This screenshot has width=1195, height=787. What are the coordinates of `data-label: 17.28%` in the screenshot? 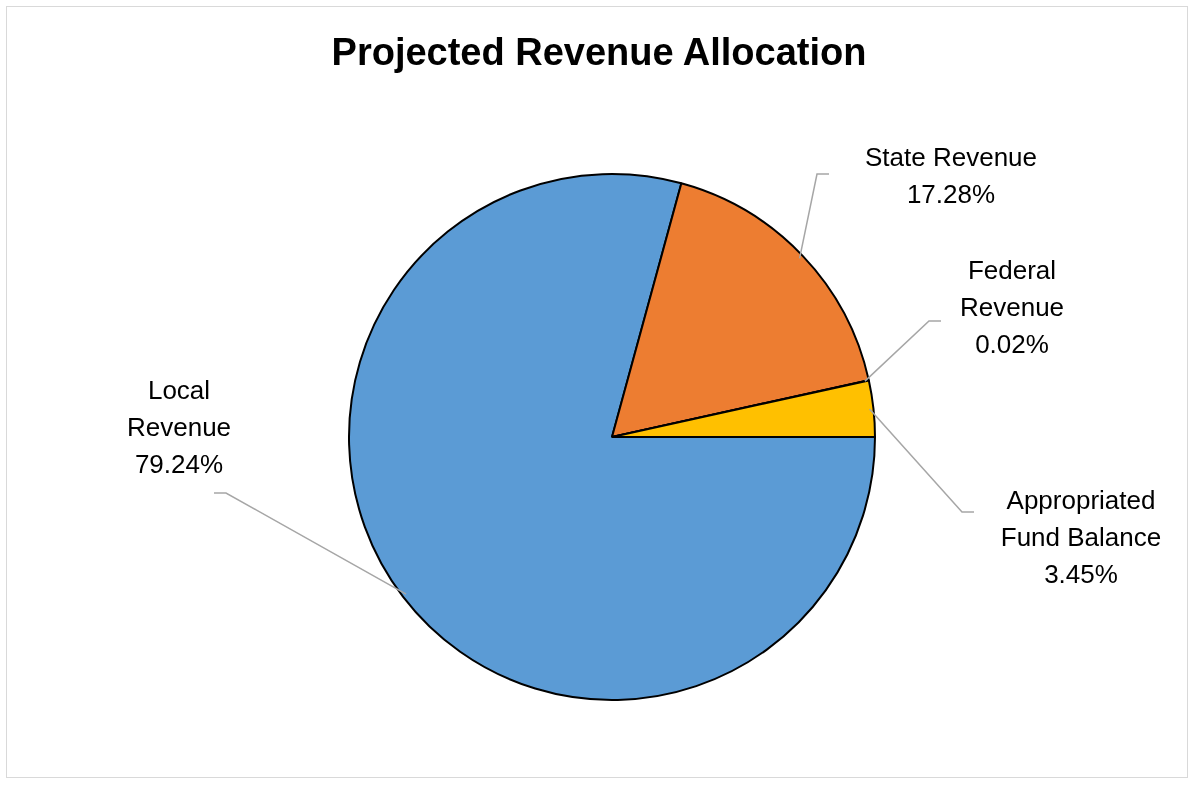 It's located at (951, 193).